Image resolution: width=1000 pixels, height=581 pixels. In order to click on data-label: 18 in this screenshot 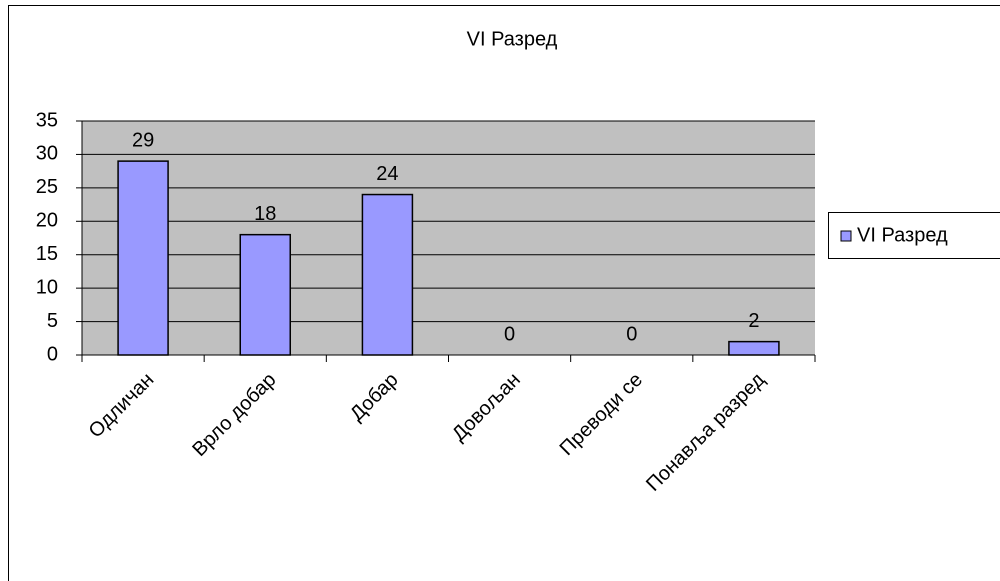, I will do `click(265, 214)`.